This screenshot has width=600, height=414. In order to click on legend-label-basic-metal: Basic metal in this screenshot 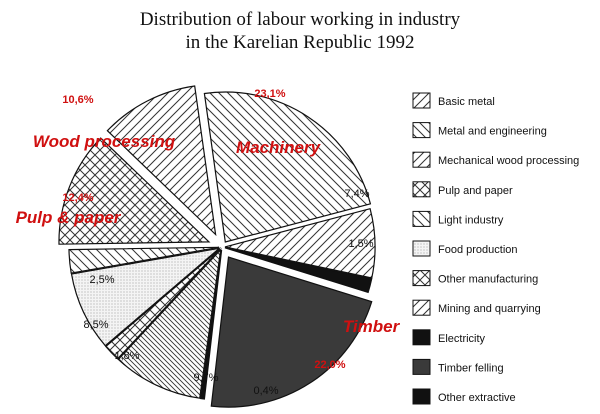, I will do `click(466, 102)`.